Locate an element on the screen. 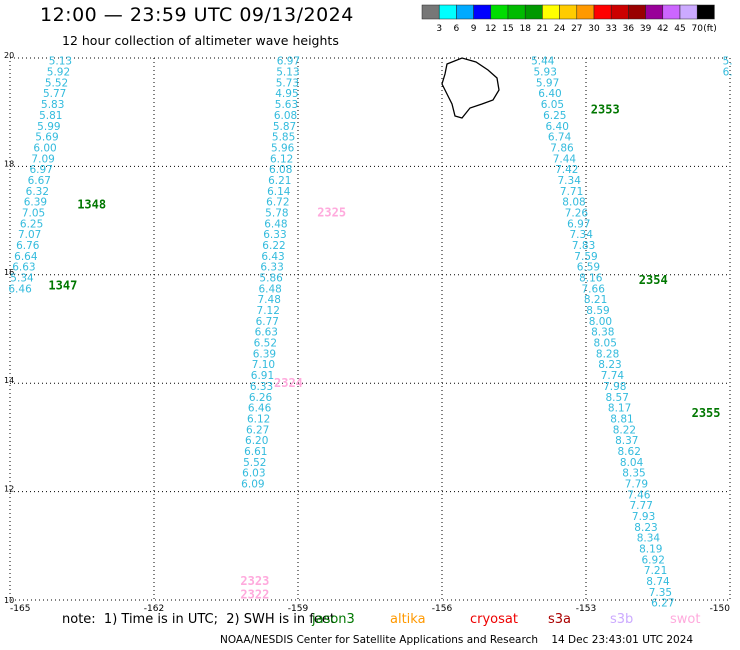 This screenshot has width=740, height=650. wave-height-point: 8.22 is located at coordinates (624, 430).